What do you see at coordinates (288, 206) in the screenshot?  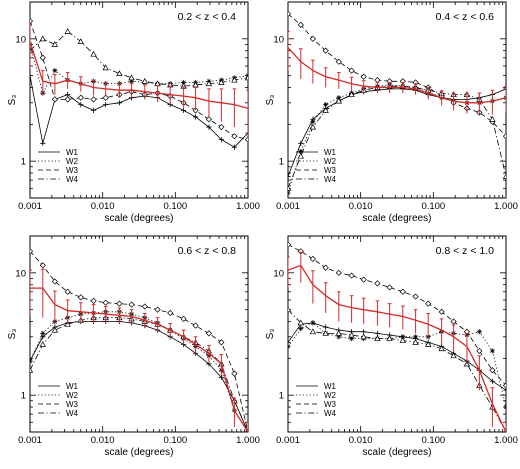 I see `x-tick-label: 0.001` at bounding box center [288, 206].